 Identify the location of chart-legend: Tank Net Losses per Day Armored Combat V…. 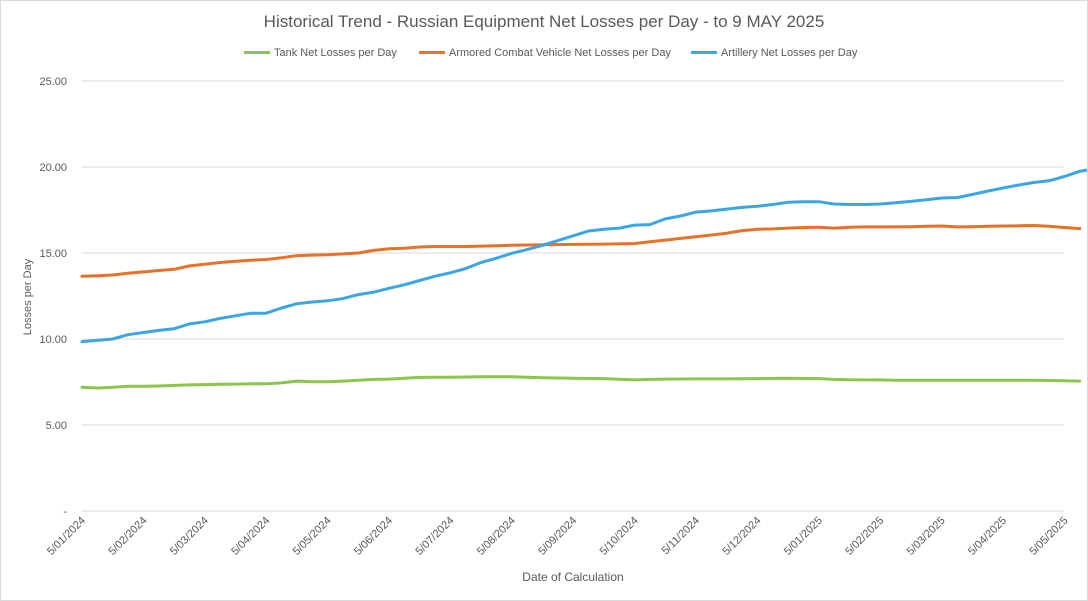
(544, 55).